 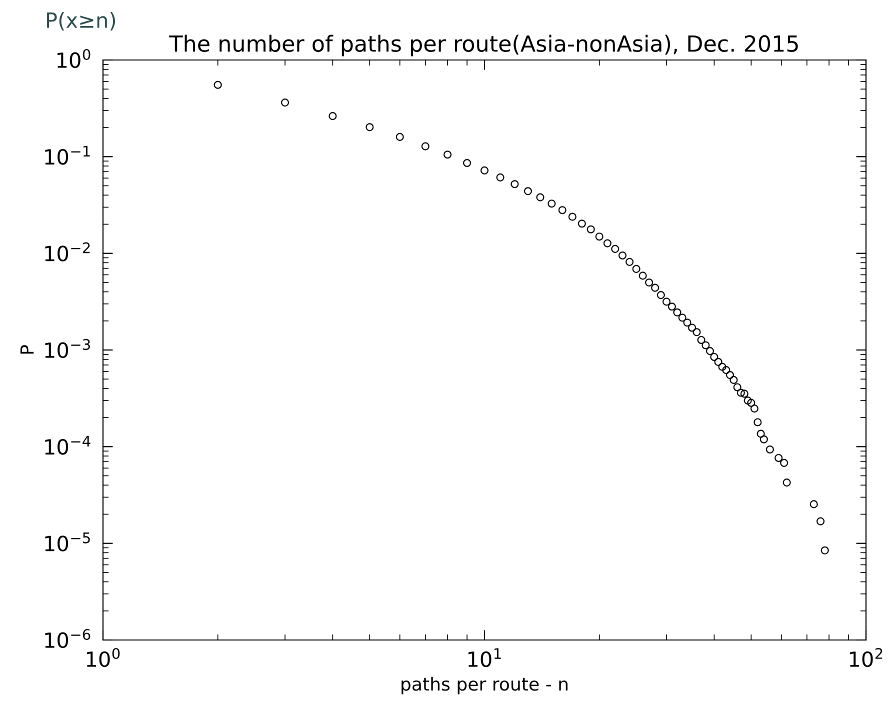 I want to click on y-tick-label: 10$^{−2}$, so click(x=67, y=252).